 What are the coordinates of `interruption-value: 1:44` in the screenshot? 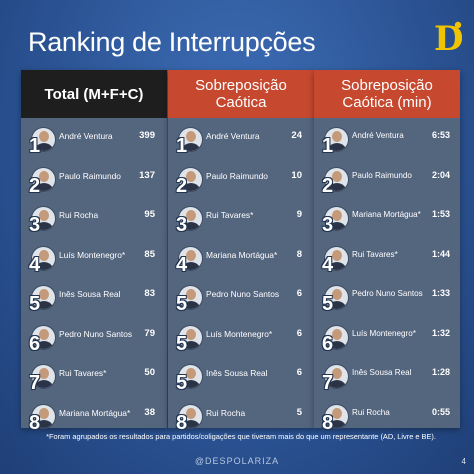 It's located at (440, 253).